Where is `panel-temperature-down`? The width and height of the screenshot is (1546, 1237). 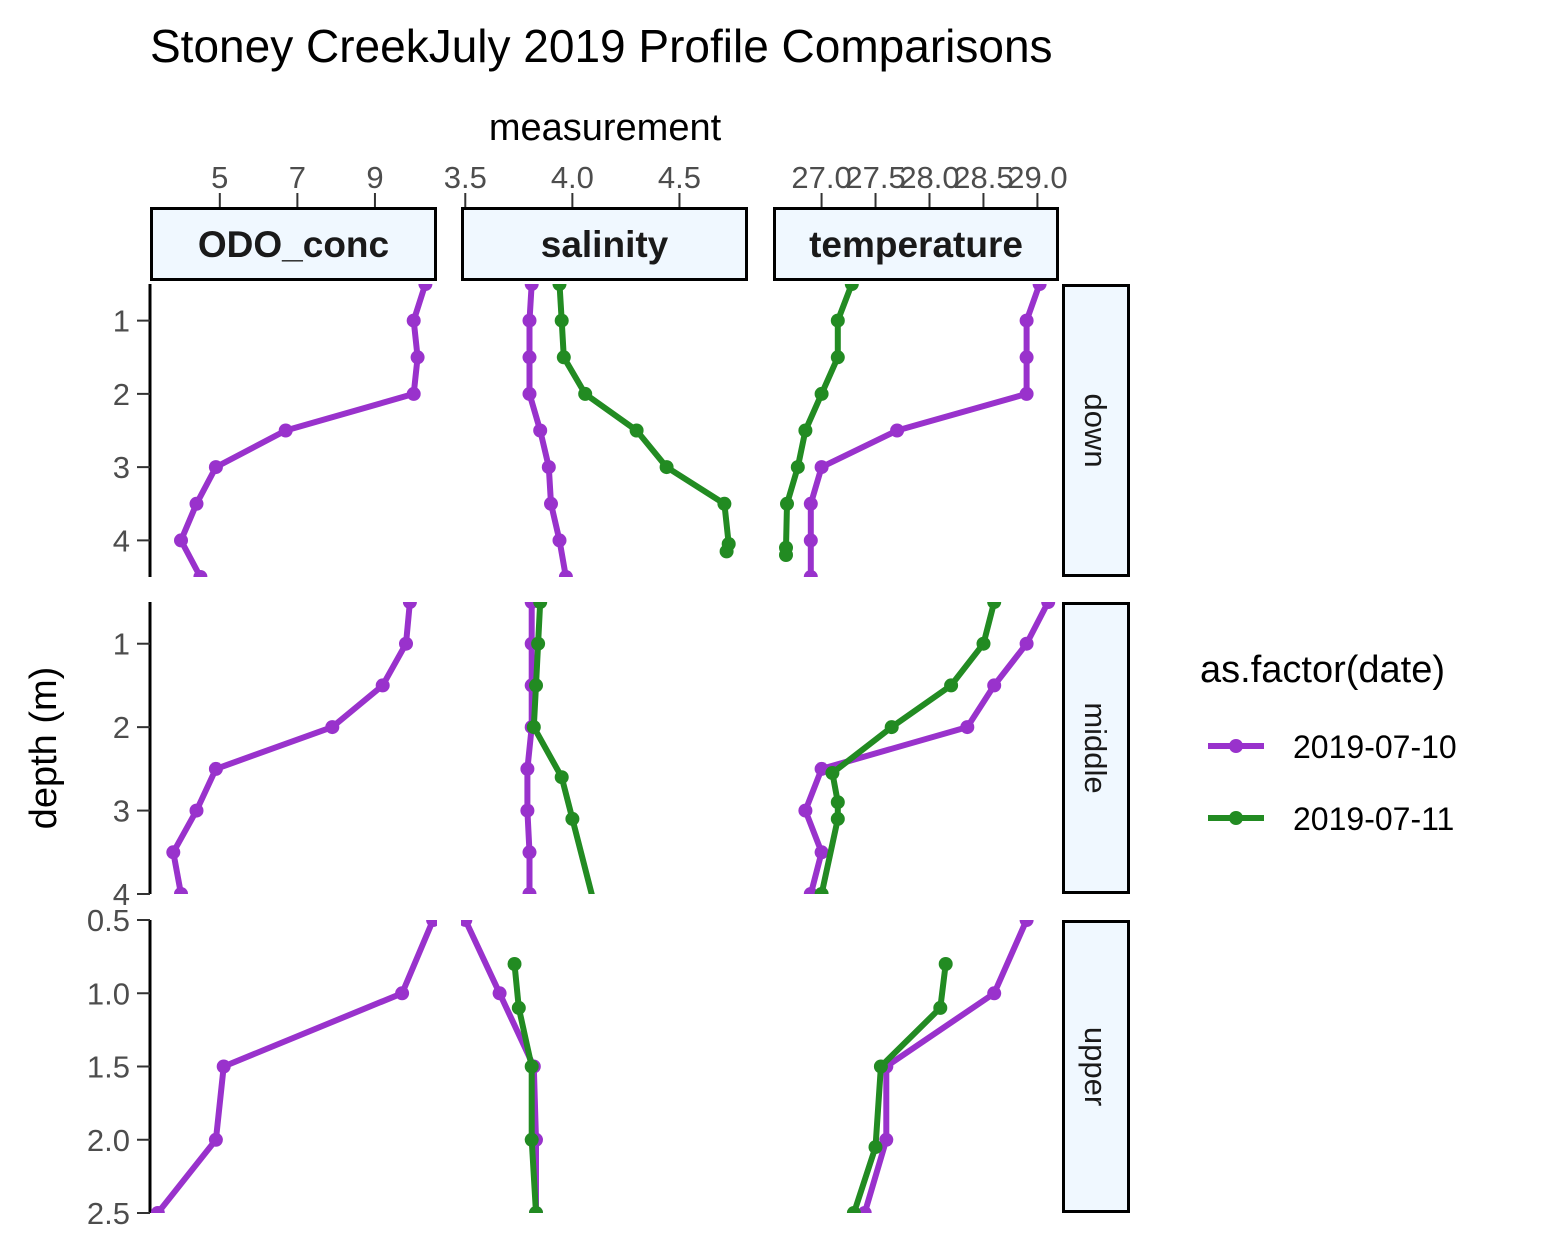 panel-temperature-down is located at coordinates (913, 430).